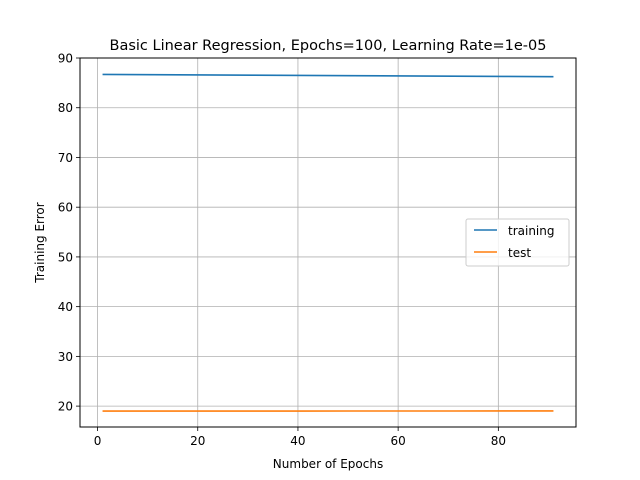  What do you see at coordinates (197, 441) in the screenshot?
I see `x-tick-label: 20` at bounding box center [197, 441].